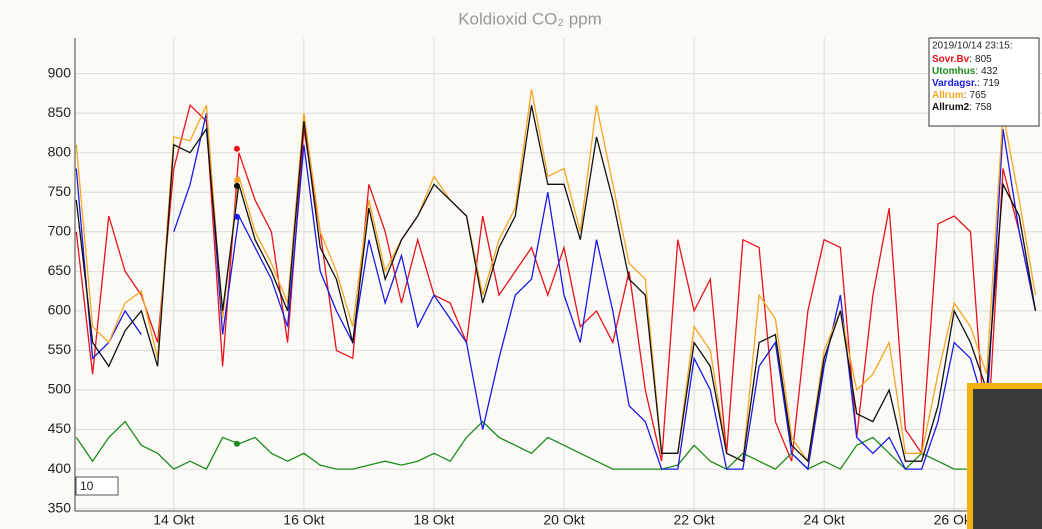 The image size is (1042, 529). Describe the element at coordinates (60, 310) in the screenshot. I see `y-tick-label: 600` at that location.